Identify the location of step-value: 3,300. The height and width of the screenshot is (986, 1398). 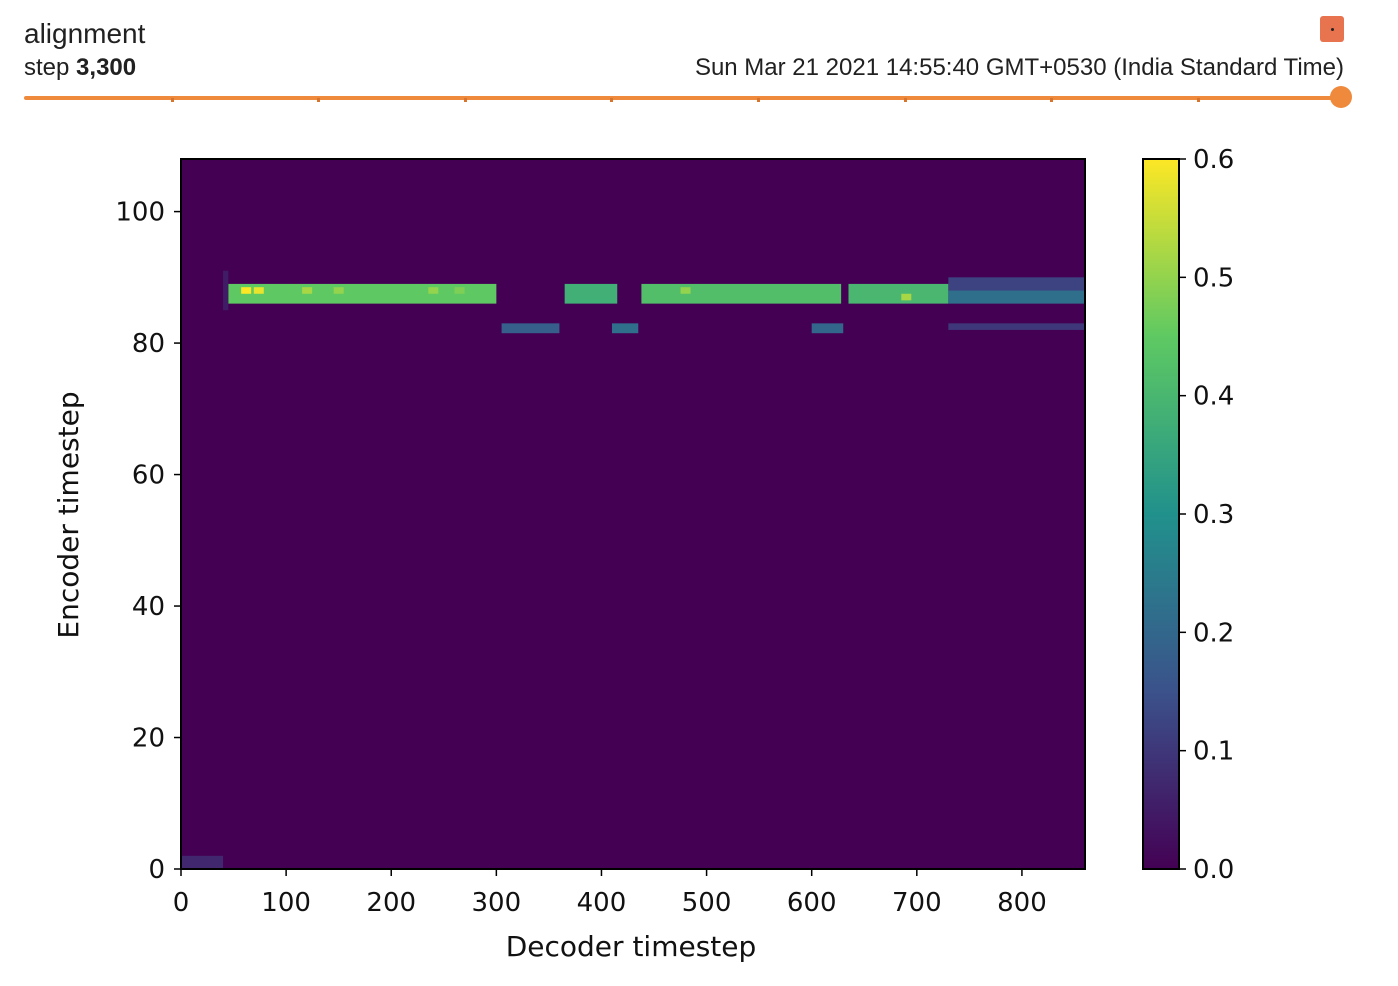
(106, 67).